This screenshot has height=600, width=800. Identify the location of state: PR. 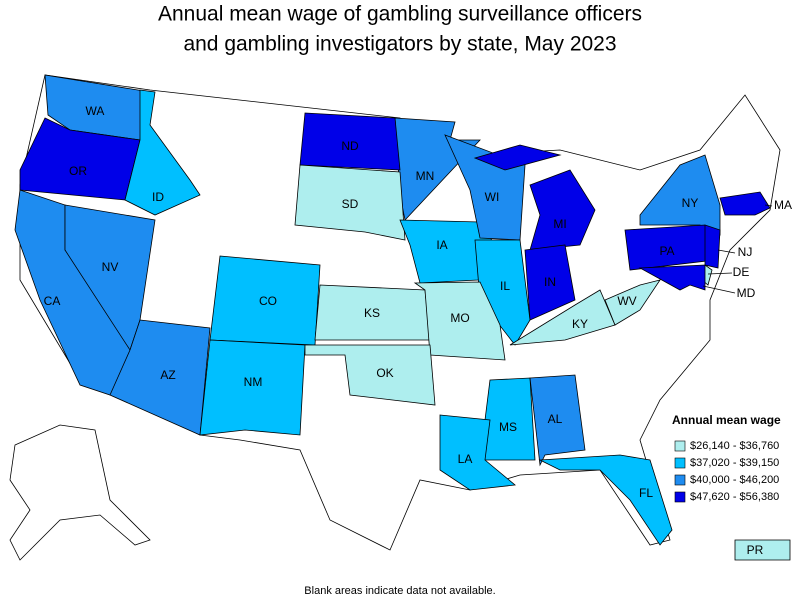
(762, 550).